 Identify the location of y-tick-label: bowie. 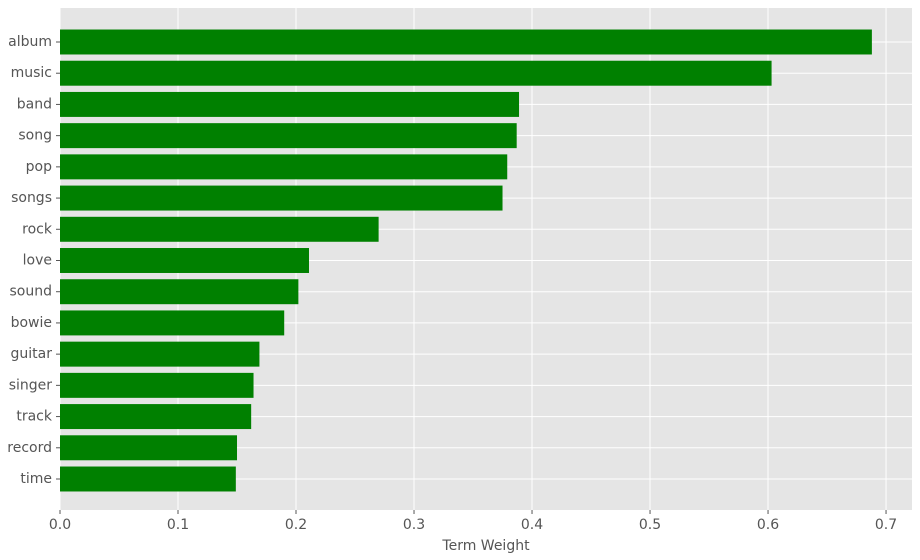
(31, 323).